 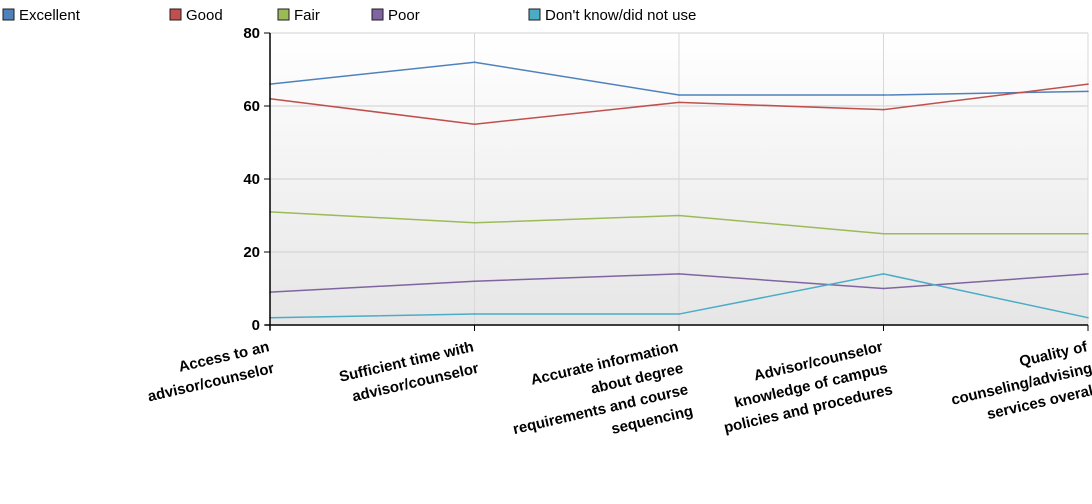 What do you see at coordinates (251, 179) in the screenshot?
I see `y-tick-label: 40` at bounding box center [251, 179].